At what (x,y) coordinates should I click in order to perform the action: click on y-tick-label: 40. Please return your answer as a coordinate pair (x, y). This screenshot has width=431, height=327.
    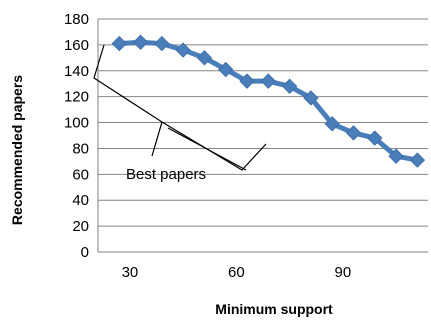
    Looking at the image, I should click on (80, 200).